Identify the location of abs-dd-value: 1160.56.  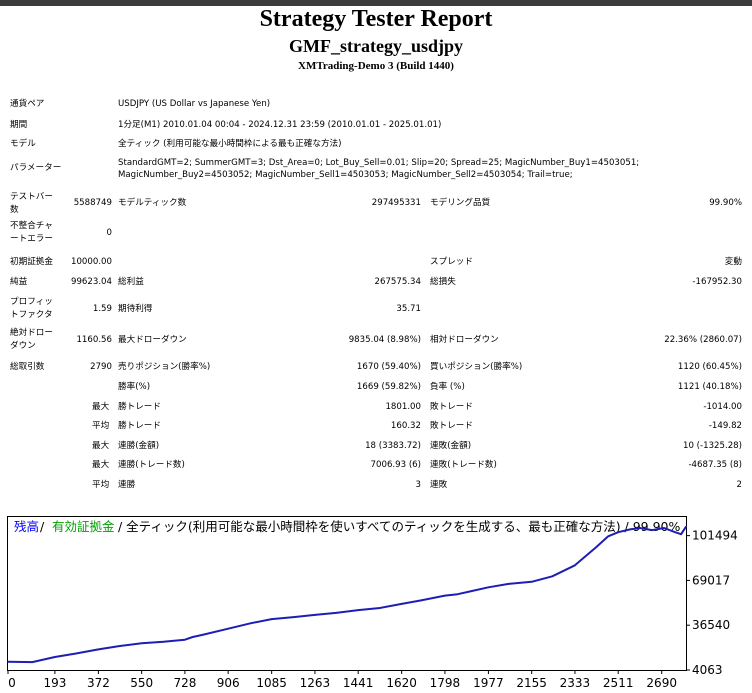
(94, 340).